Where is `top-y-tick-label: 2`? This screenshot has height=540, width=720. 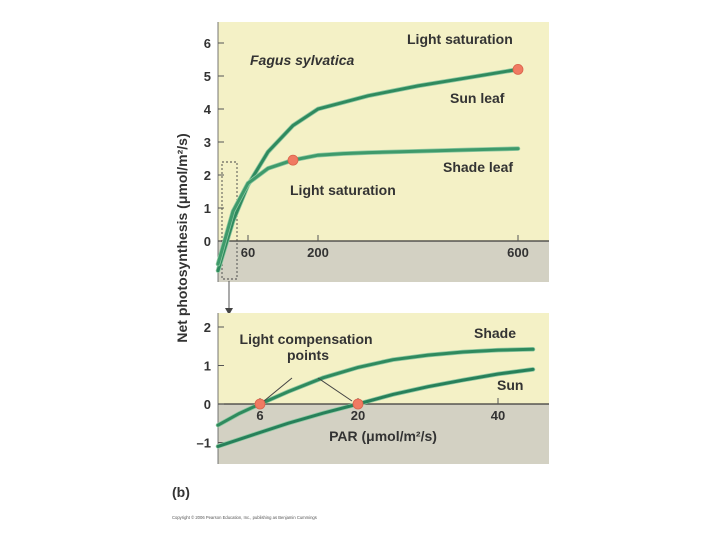 top-y-tick-label: 2 is located at coordinates (207, 175).